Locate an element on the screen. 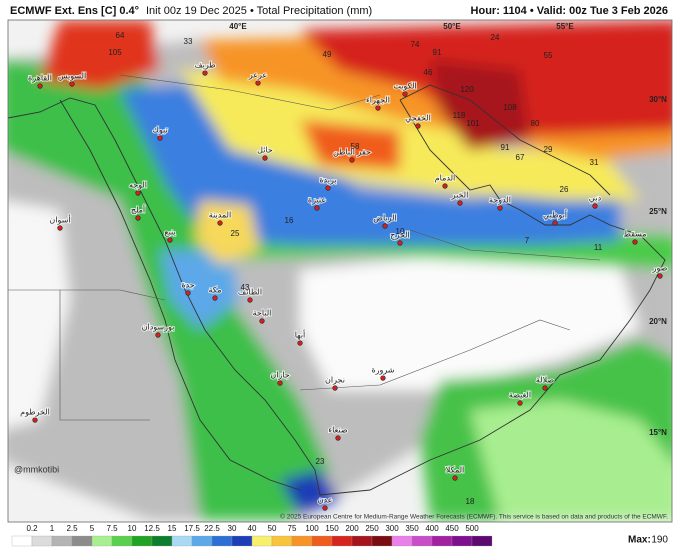 The image size is (680, 555). colorbar-label: 5 is located at coordinates (92, 528).